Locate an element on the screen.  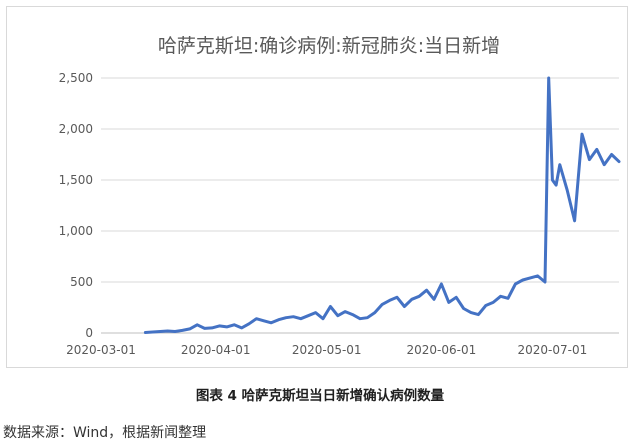
y-tick-label: 500 is located at coordinates (81, 282).